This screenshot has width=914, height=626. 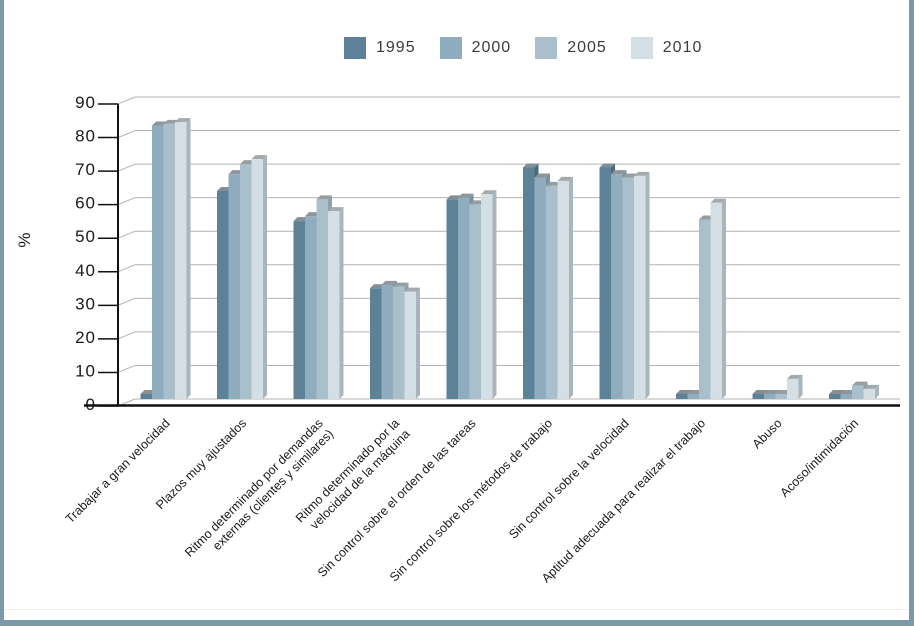 I want to click on svg-text: 20, so click(x=85, y=337).